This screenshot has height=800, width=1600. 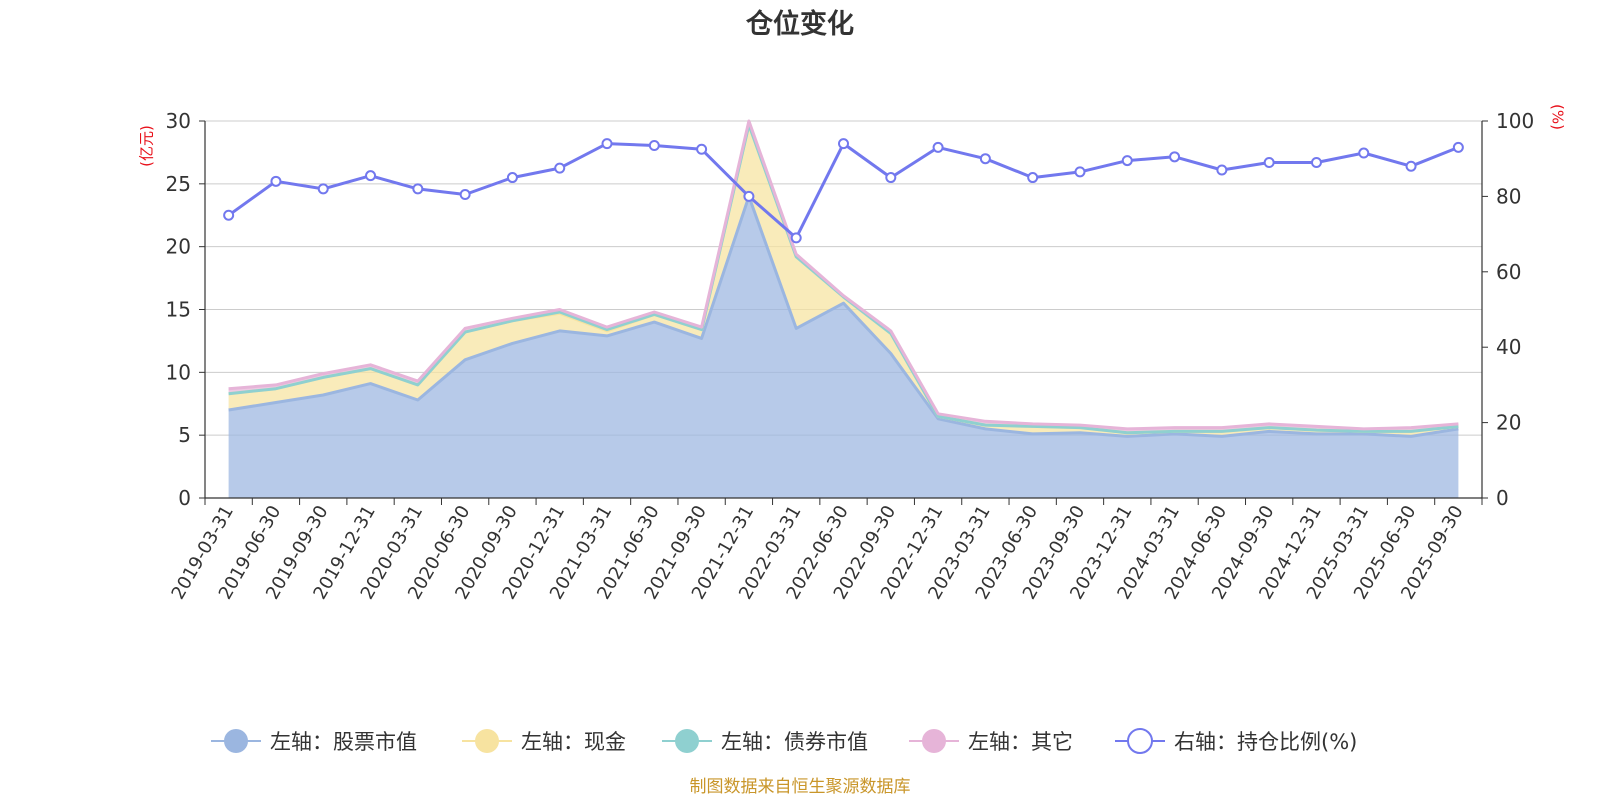 What do you see at coordinates (1265, 742) in the screenshot?
I see `legend-label: 右轴：持仓比例(%)` at bounding box center [1265, 742].